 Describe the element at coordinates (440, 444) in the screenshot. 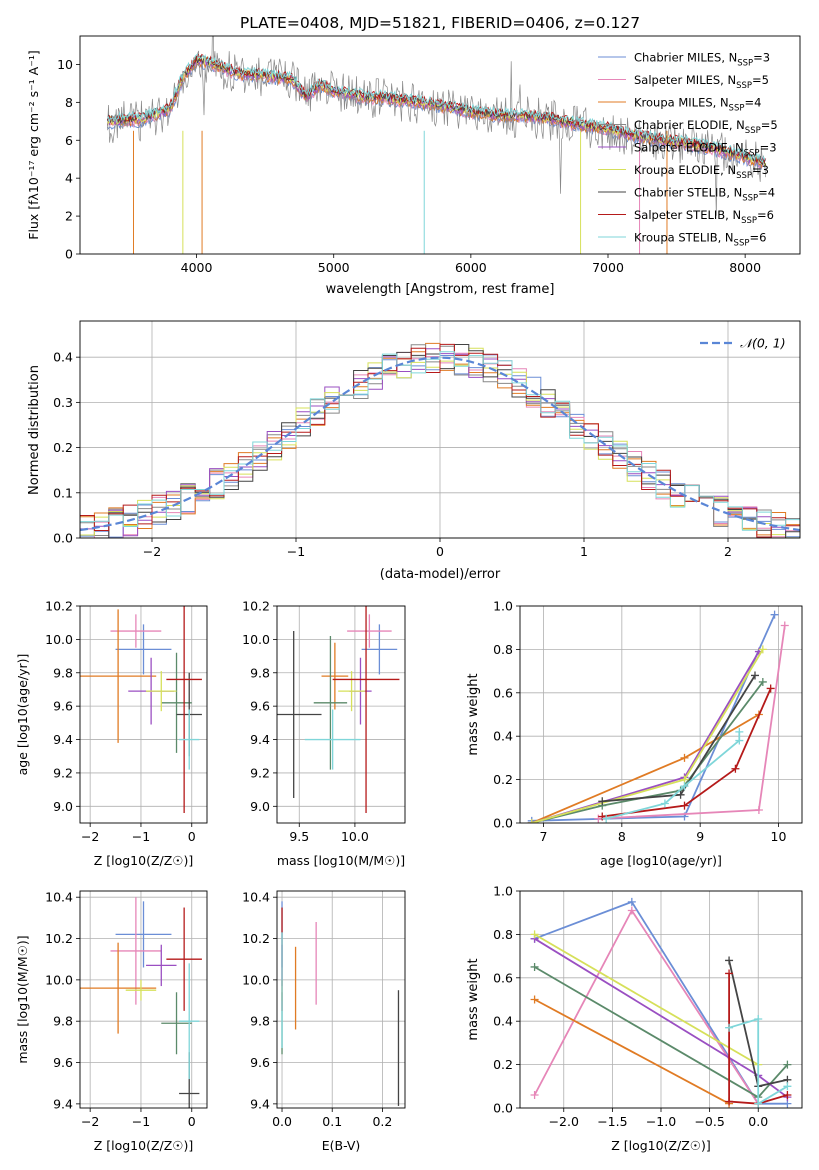

I see `normal-curve` at that location.